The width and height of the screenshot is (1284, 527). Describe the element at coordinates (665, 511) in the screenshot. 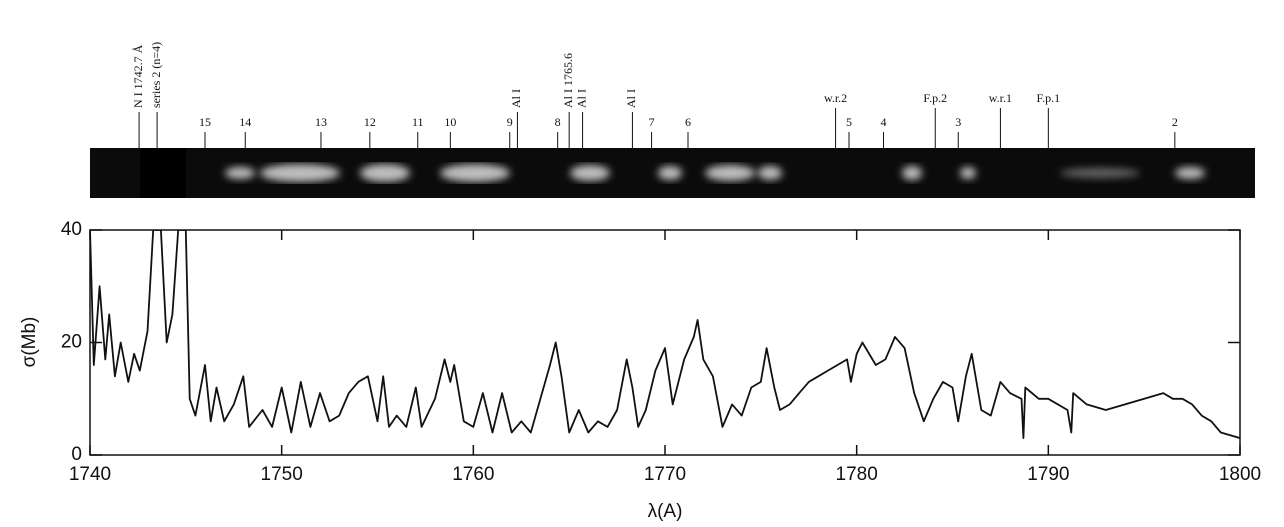

I see `x-axis-label: λ(A)` at that location.